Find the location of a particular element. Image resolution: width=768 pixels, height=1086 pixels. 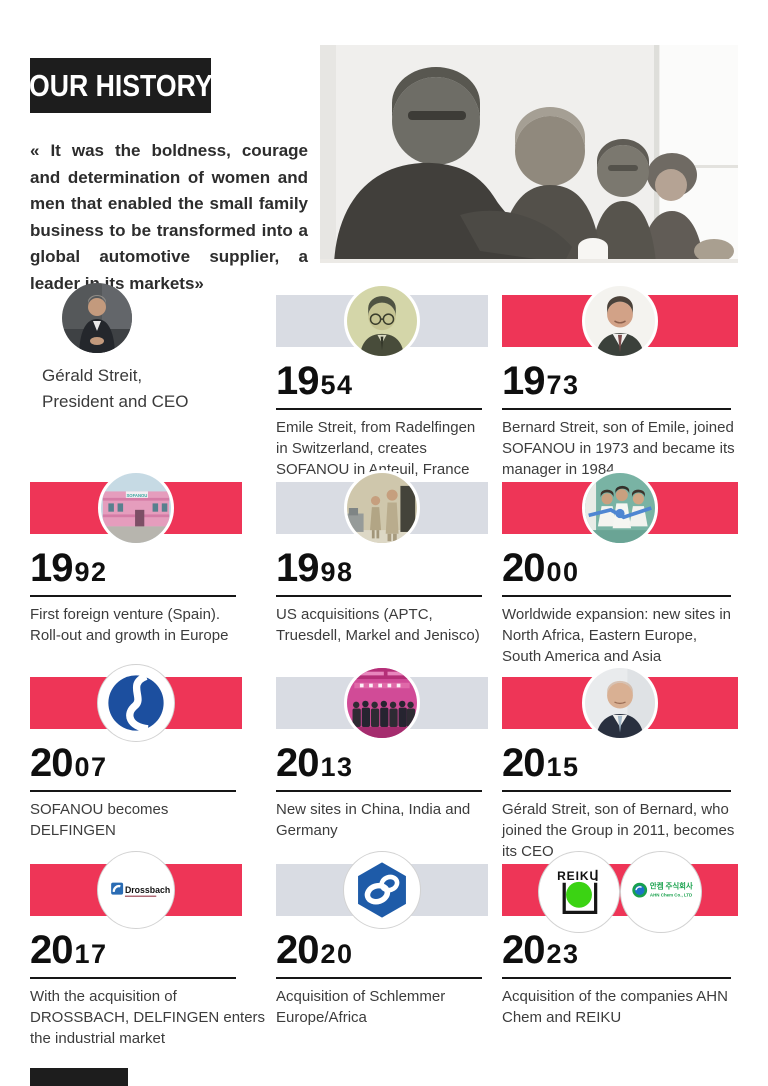

timeline-year: 2007 is located at coordinates (69, 763).